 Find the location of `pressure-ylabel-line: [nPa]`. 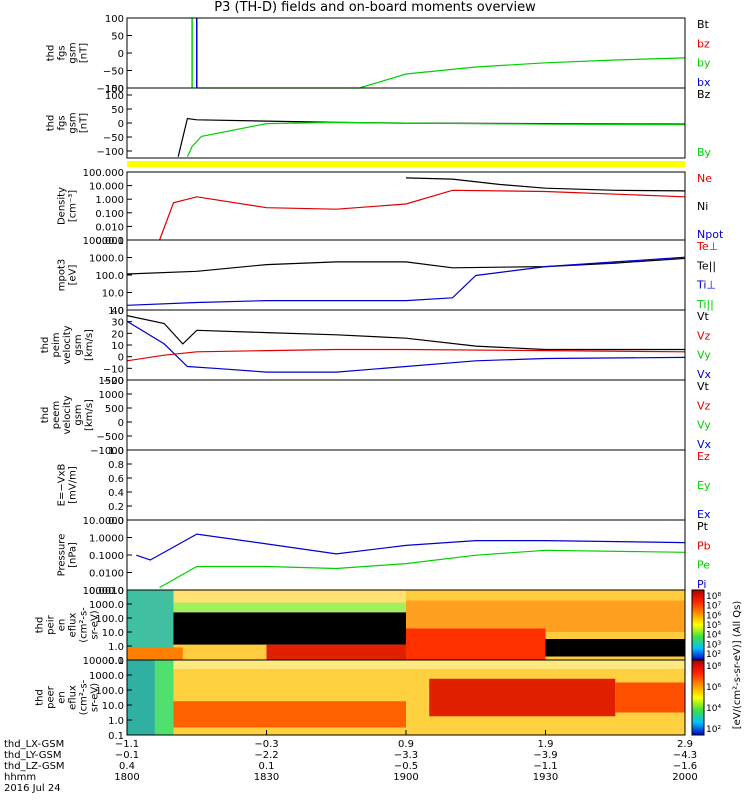

pressure-ylabel-line: [nPa] is located at coordinates (73, 555).